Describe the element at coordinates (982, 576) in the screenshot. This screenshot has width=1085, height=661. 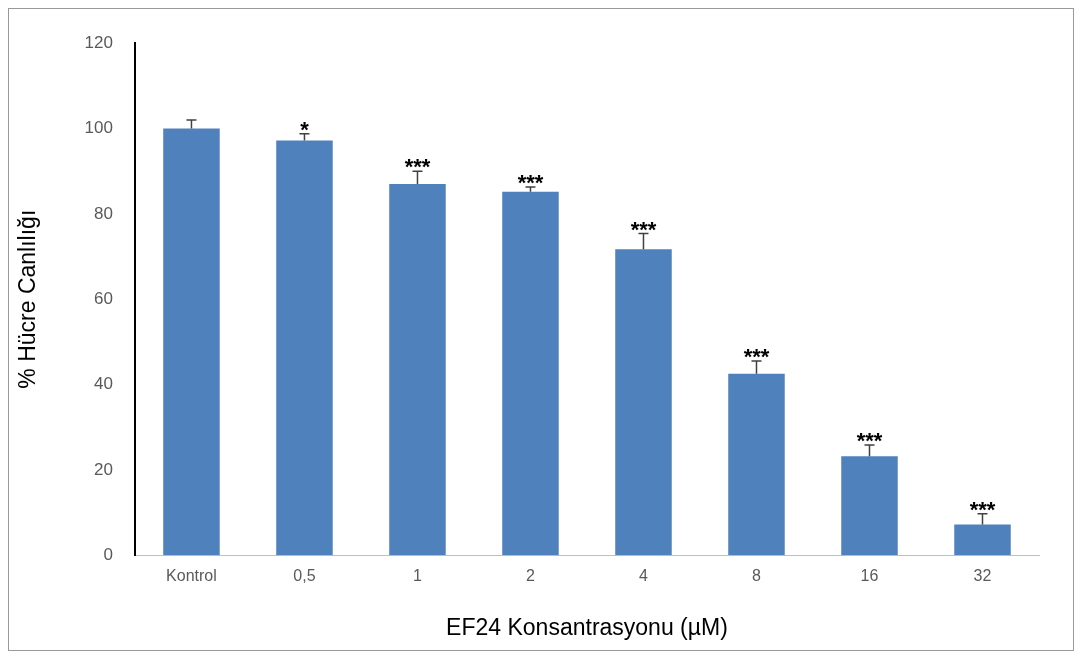
I see `x-tick-label: 32` at that location.